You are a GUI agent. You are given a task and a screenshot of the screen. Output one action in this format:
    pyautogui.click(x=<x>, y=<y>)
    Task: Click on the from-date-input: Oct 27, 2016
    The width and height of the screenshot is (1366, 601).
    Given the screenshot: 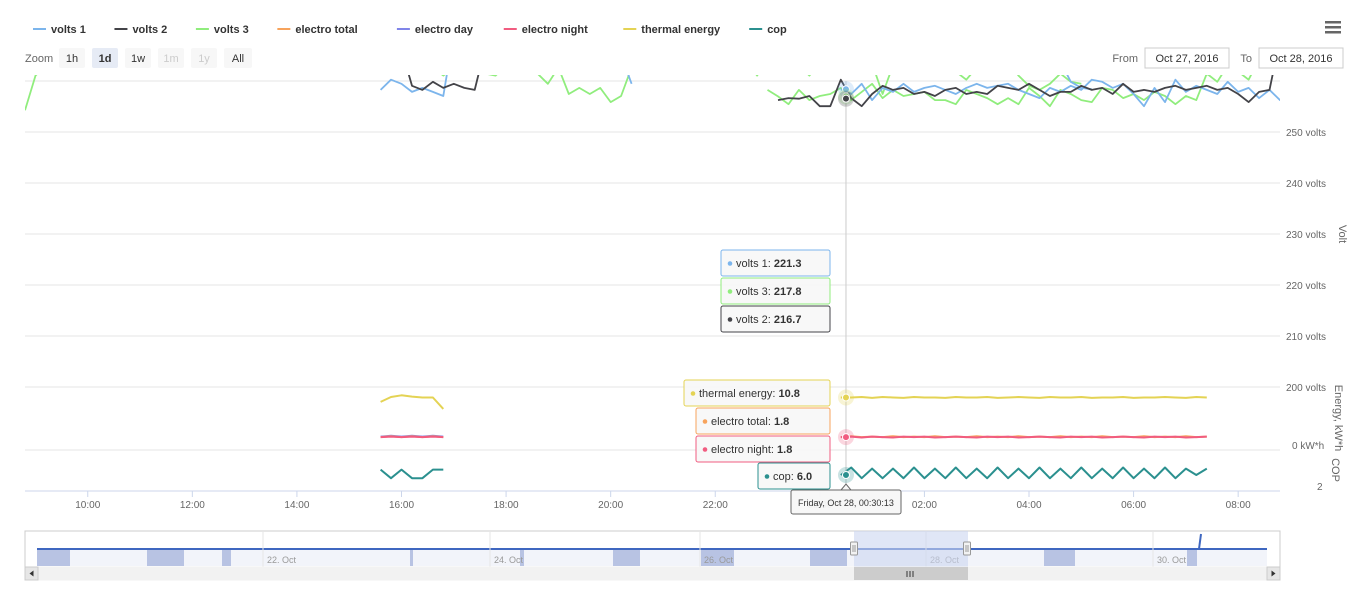 What is the action you would take?
    pyautogui.click(x=1187, y=58)
    